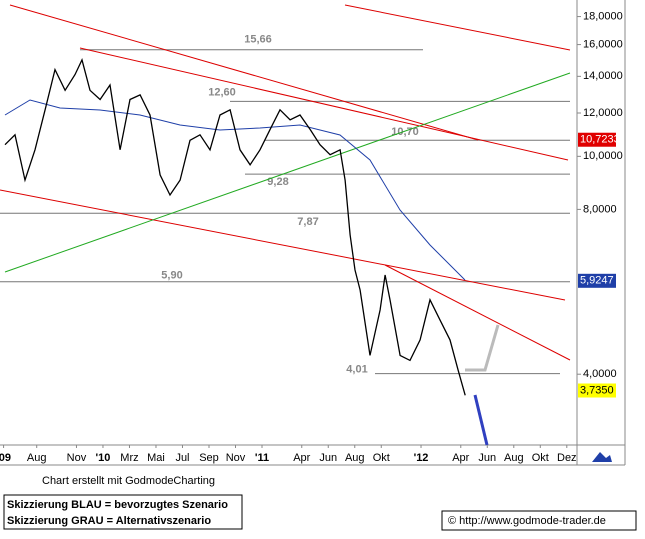  I want to click on source-box, so click(539, 520).